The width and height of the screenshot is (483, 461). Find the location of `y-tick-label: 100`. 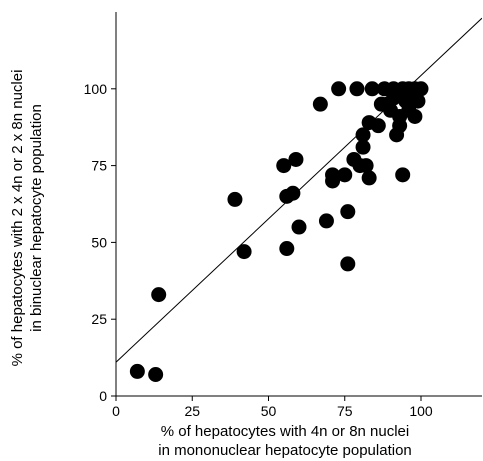

y-tick-label: 100 is located at coordinates (96, 89).